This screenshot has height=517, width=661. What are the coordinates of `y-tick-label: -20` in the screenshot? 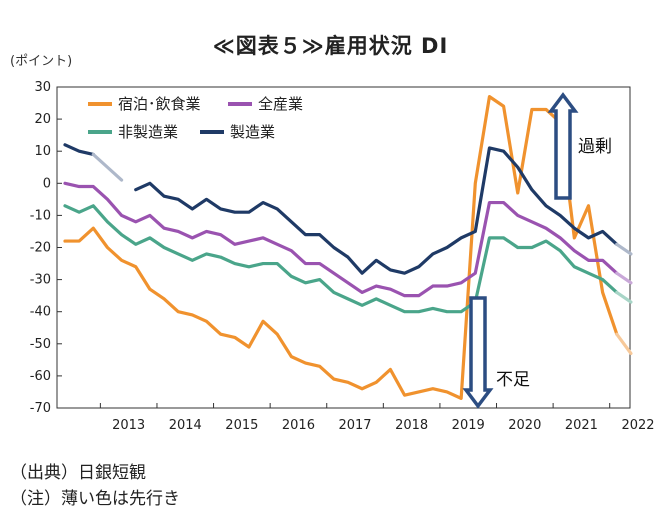 It's located at (40, 248).